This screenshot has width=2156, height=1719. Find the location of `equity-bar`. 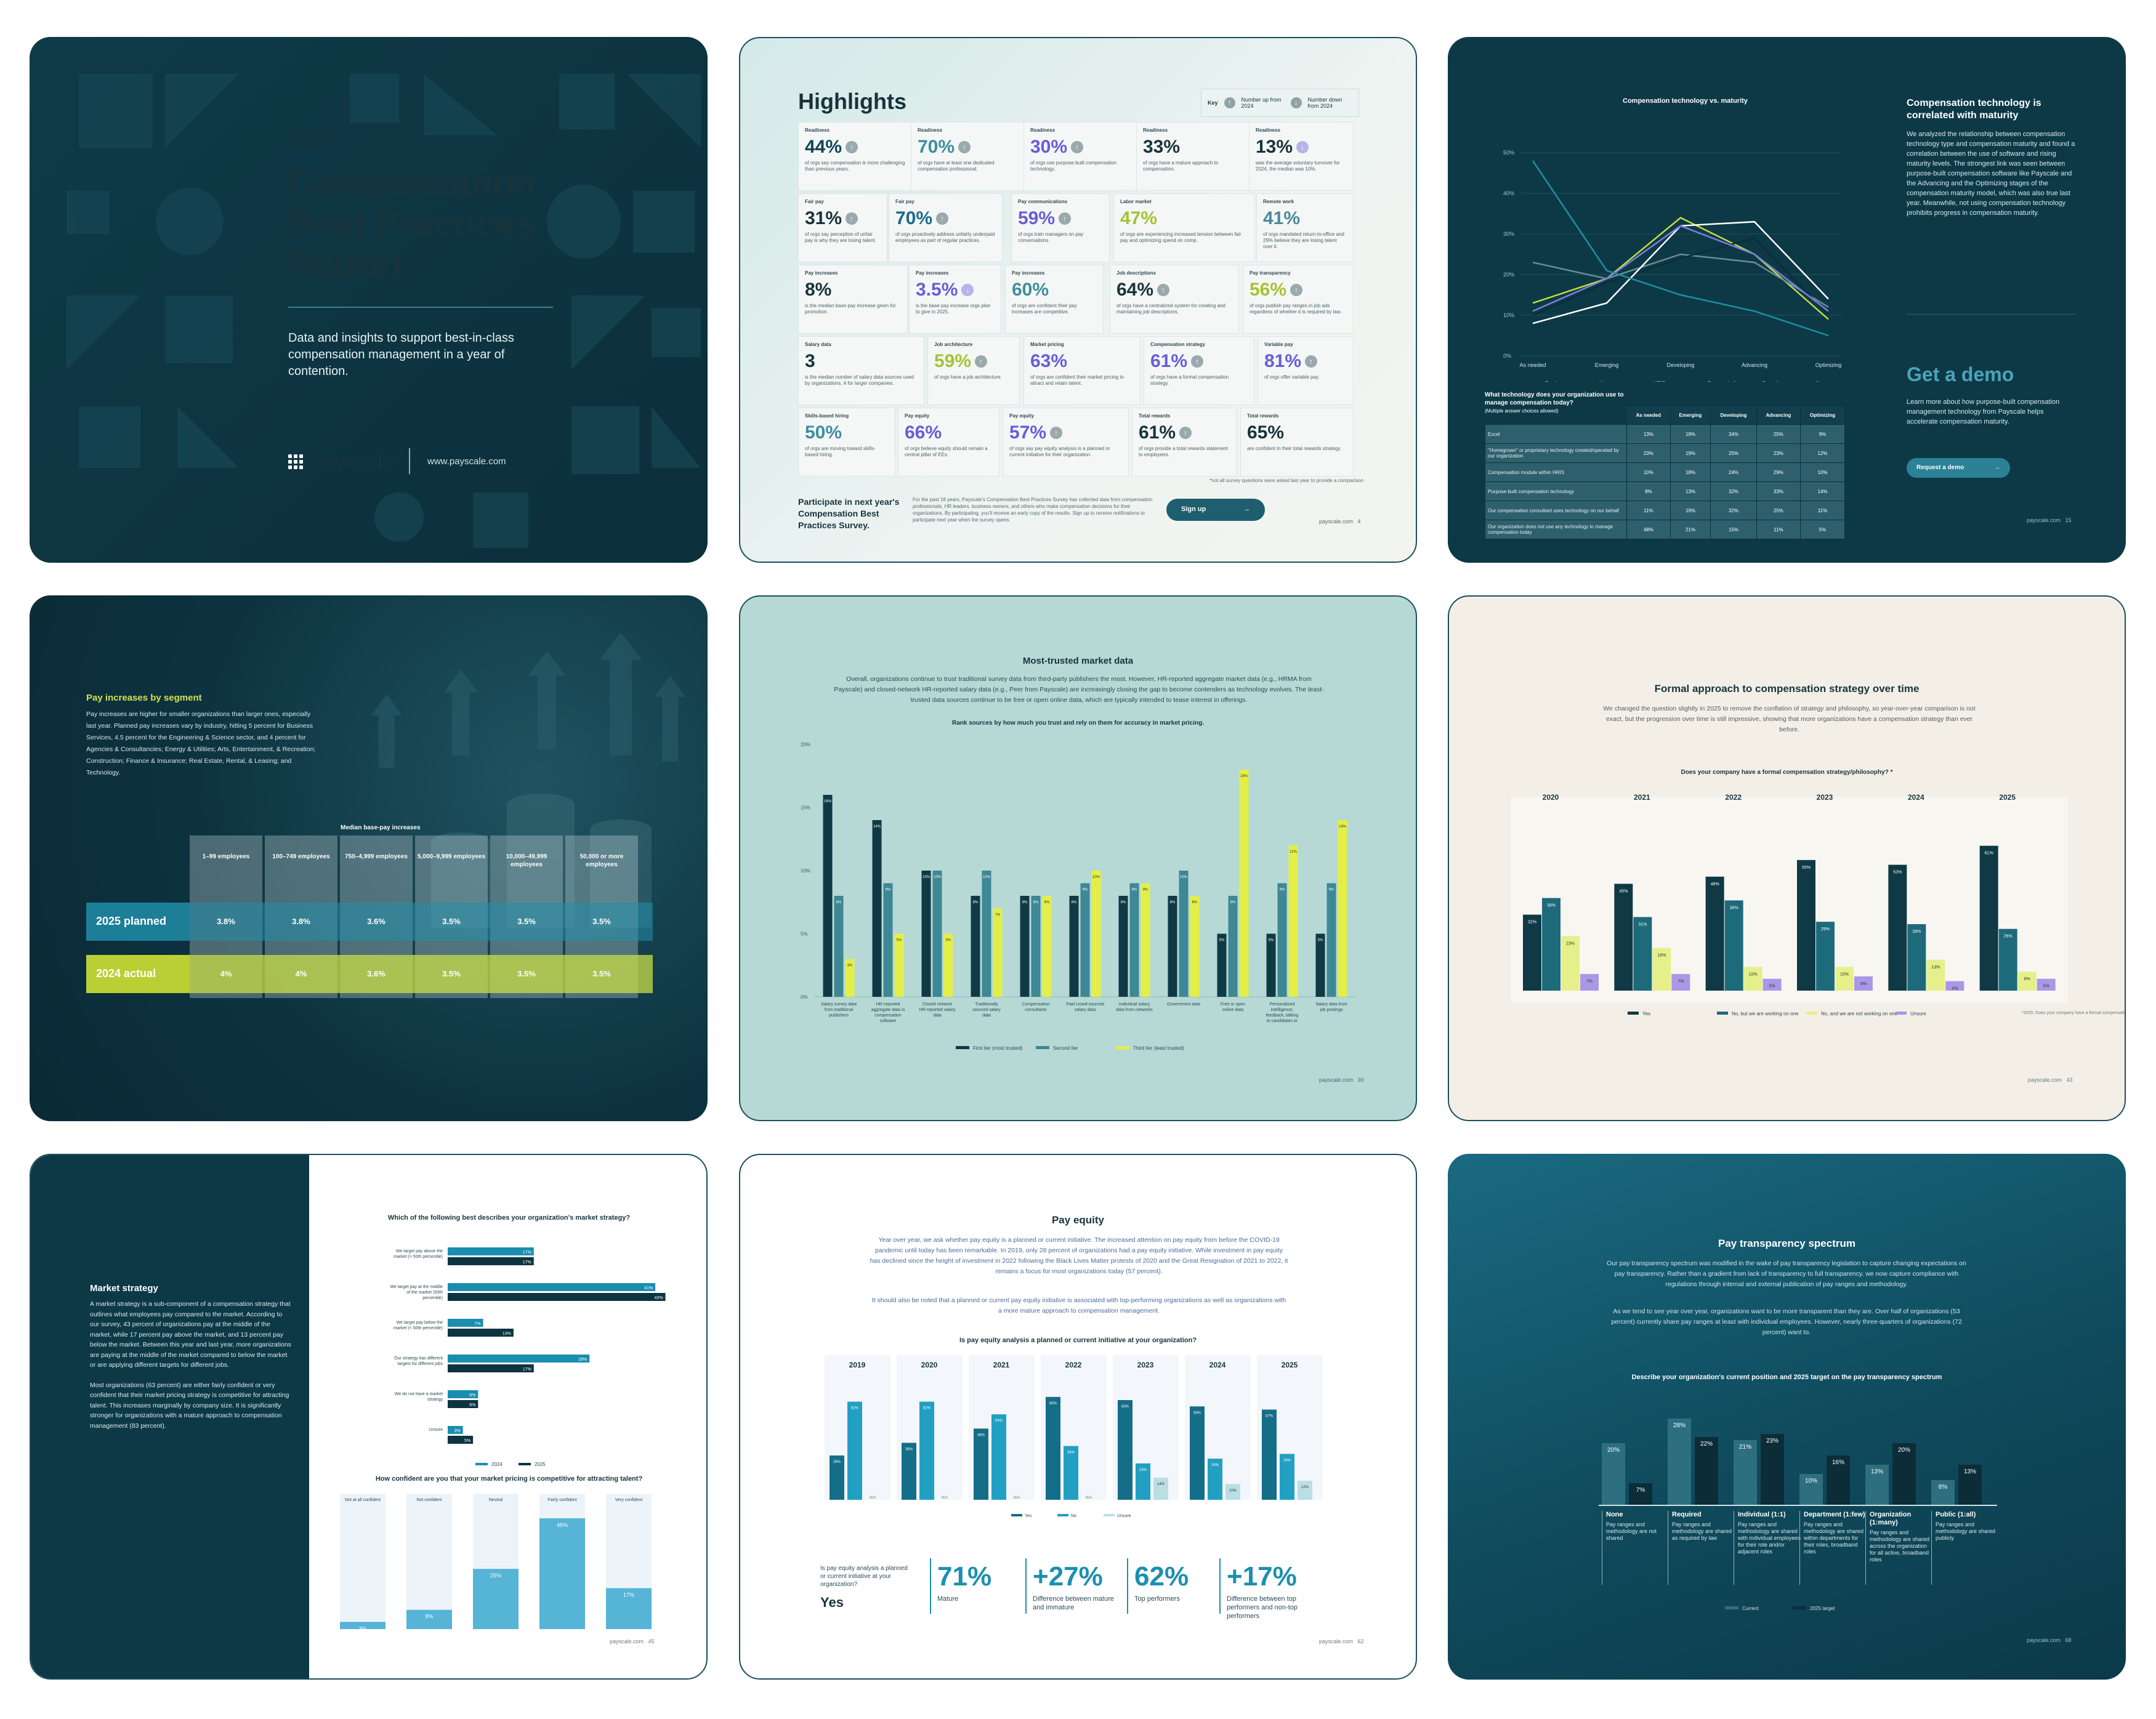

equity-bar is located at coordinates (981, 1464).